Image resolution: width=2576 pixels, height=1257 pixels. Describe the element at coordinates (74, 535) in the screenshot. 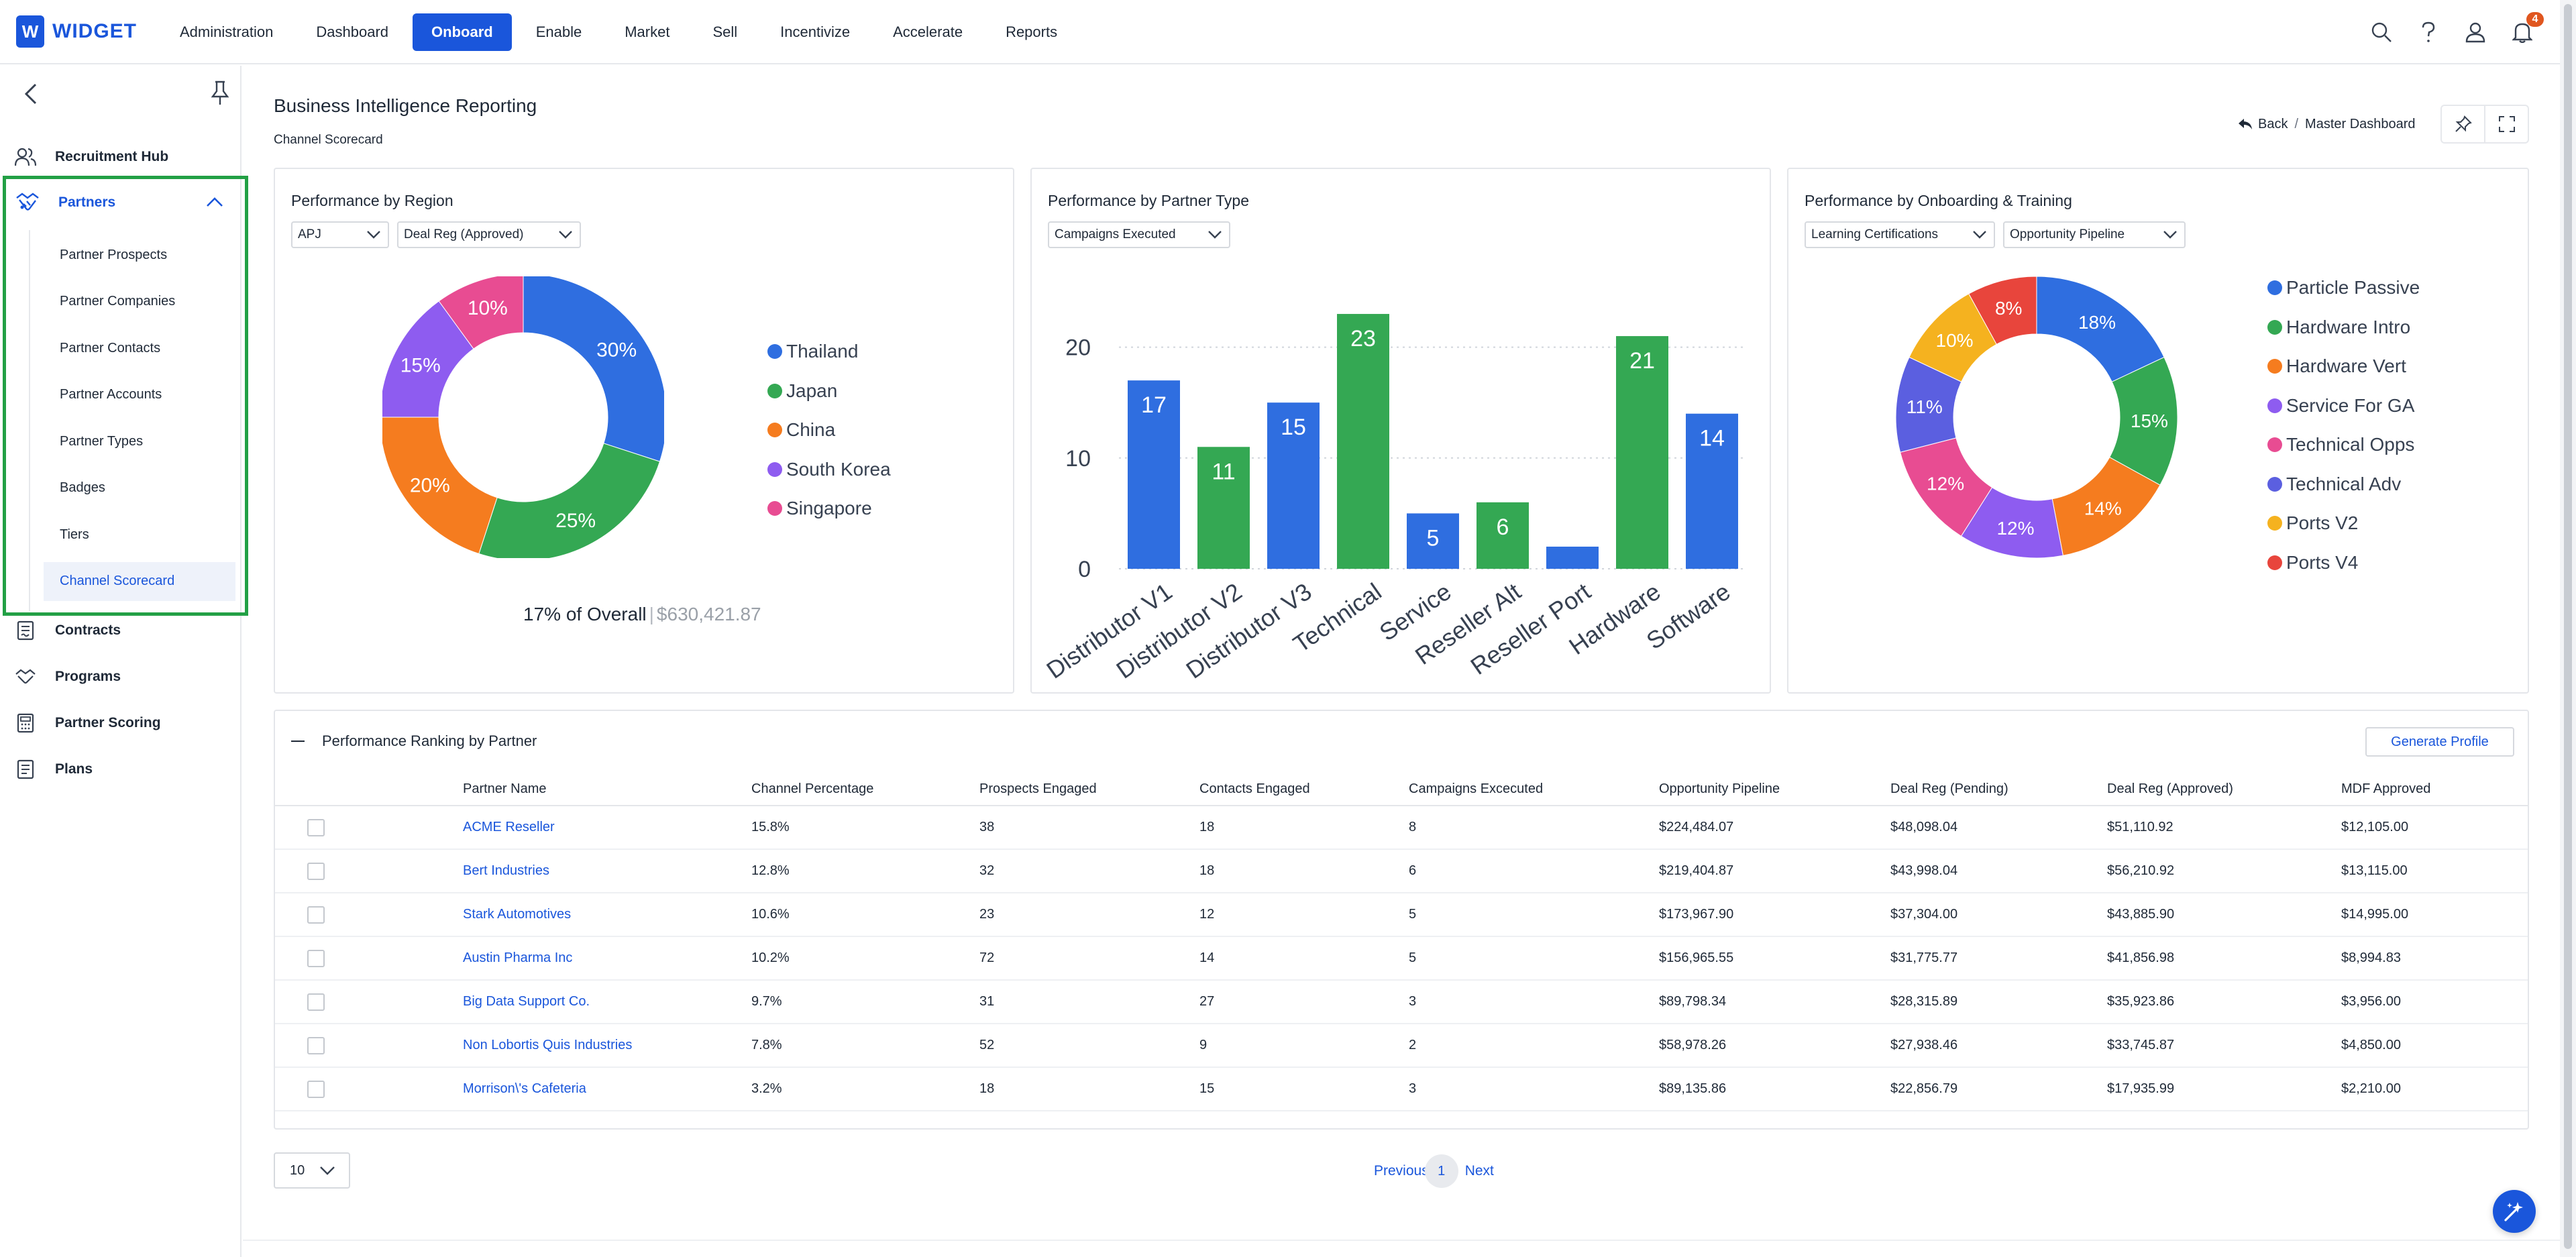

I see `sidebar-subitem-tiers: Tiers` at that location.